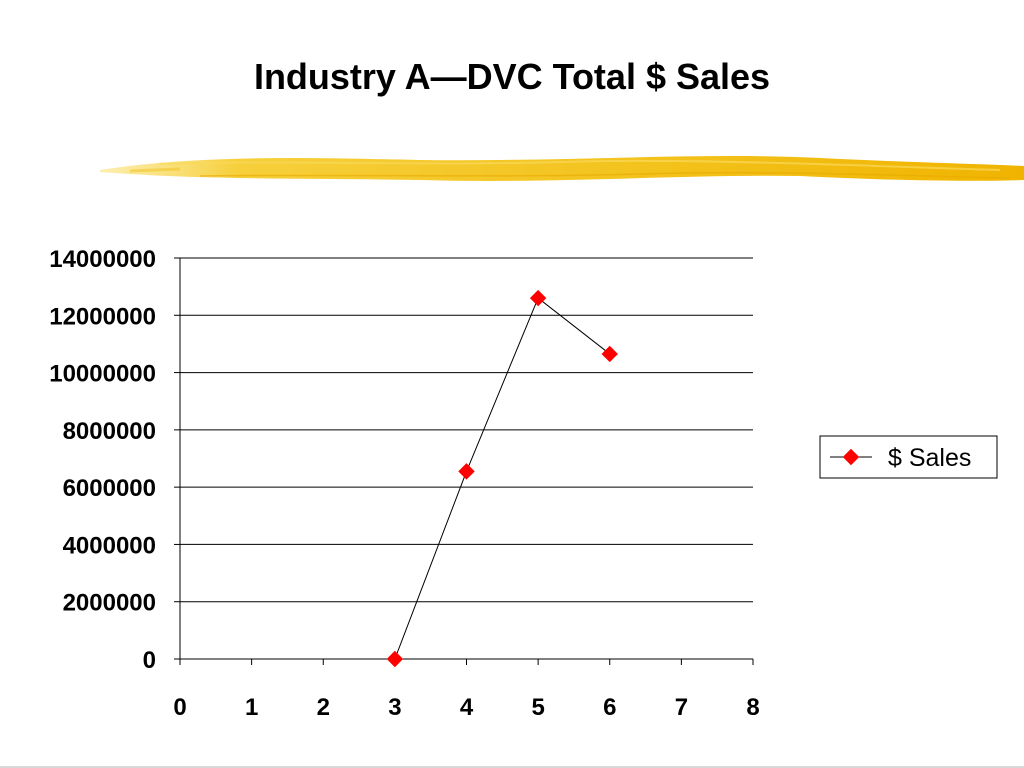  What do you see at coordinates (179, 707) in the screenshot?
I see `x-tick-label: 0` at bounding box center [179, 707].